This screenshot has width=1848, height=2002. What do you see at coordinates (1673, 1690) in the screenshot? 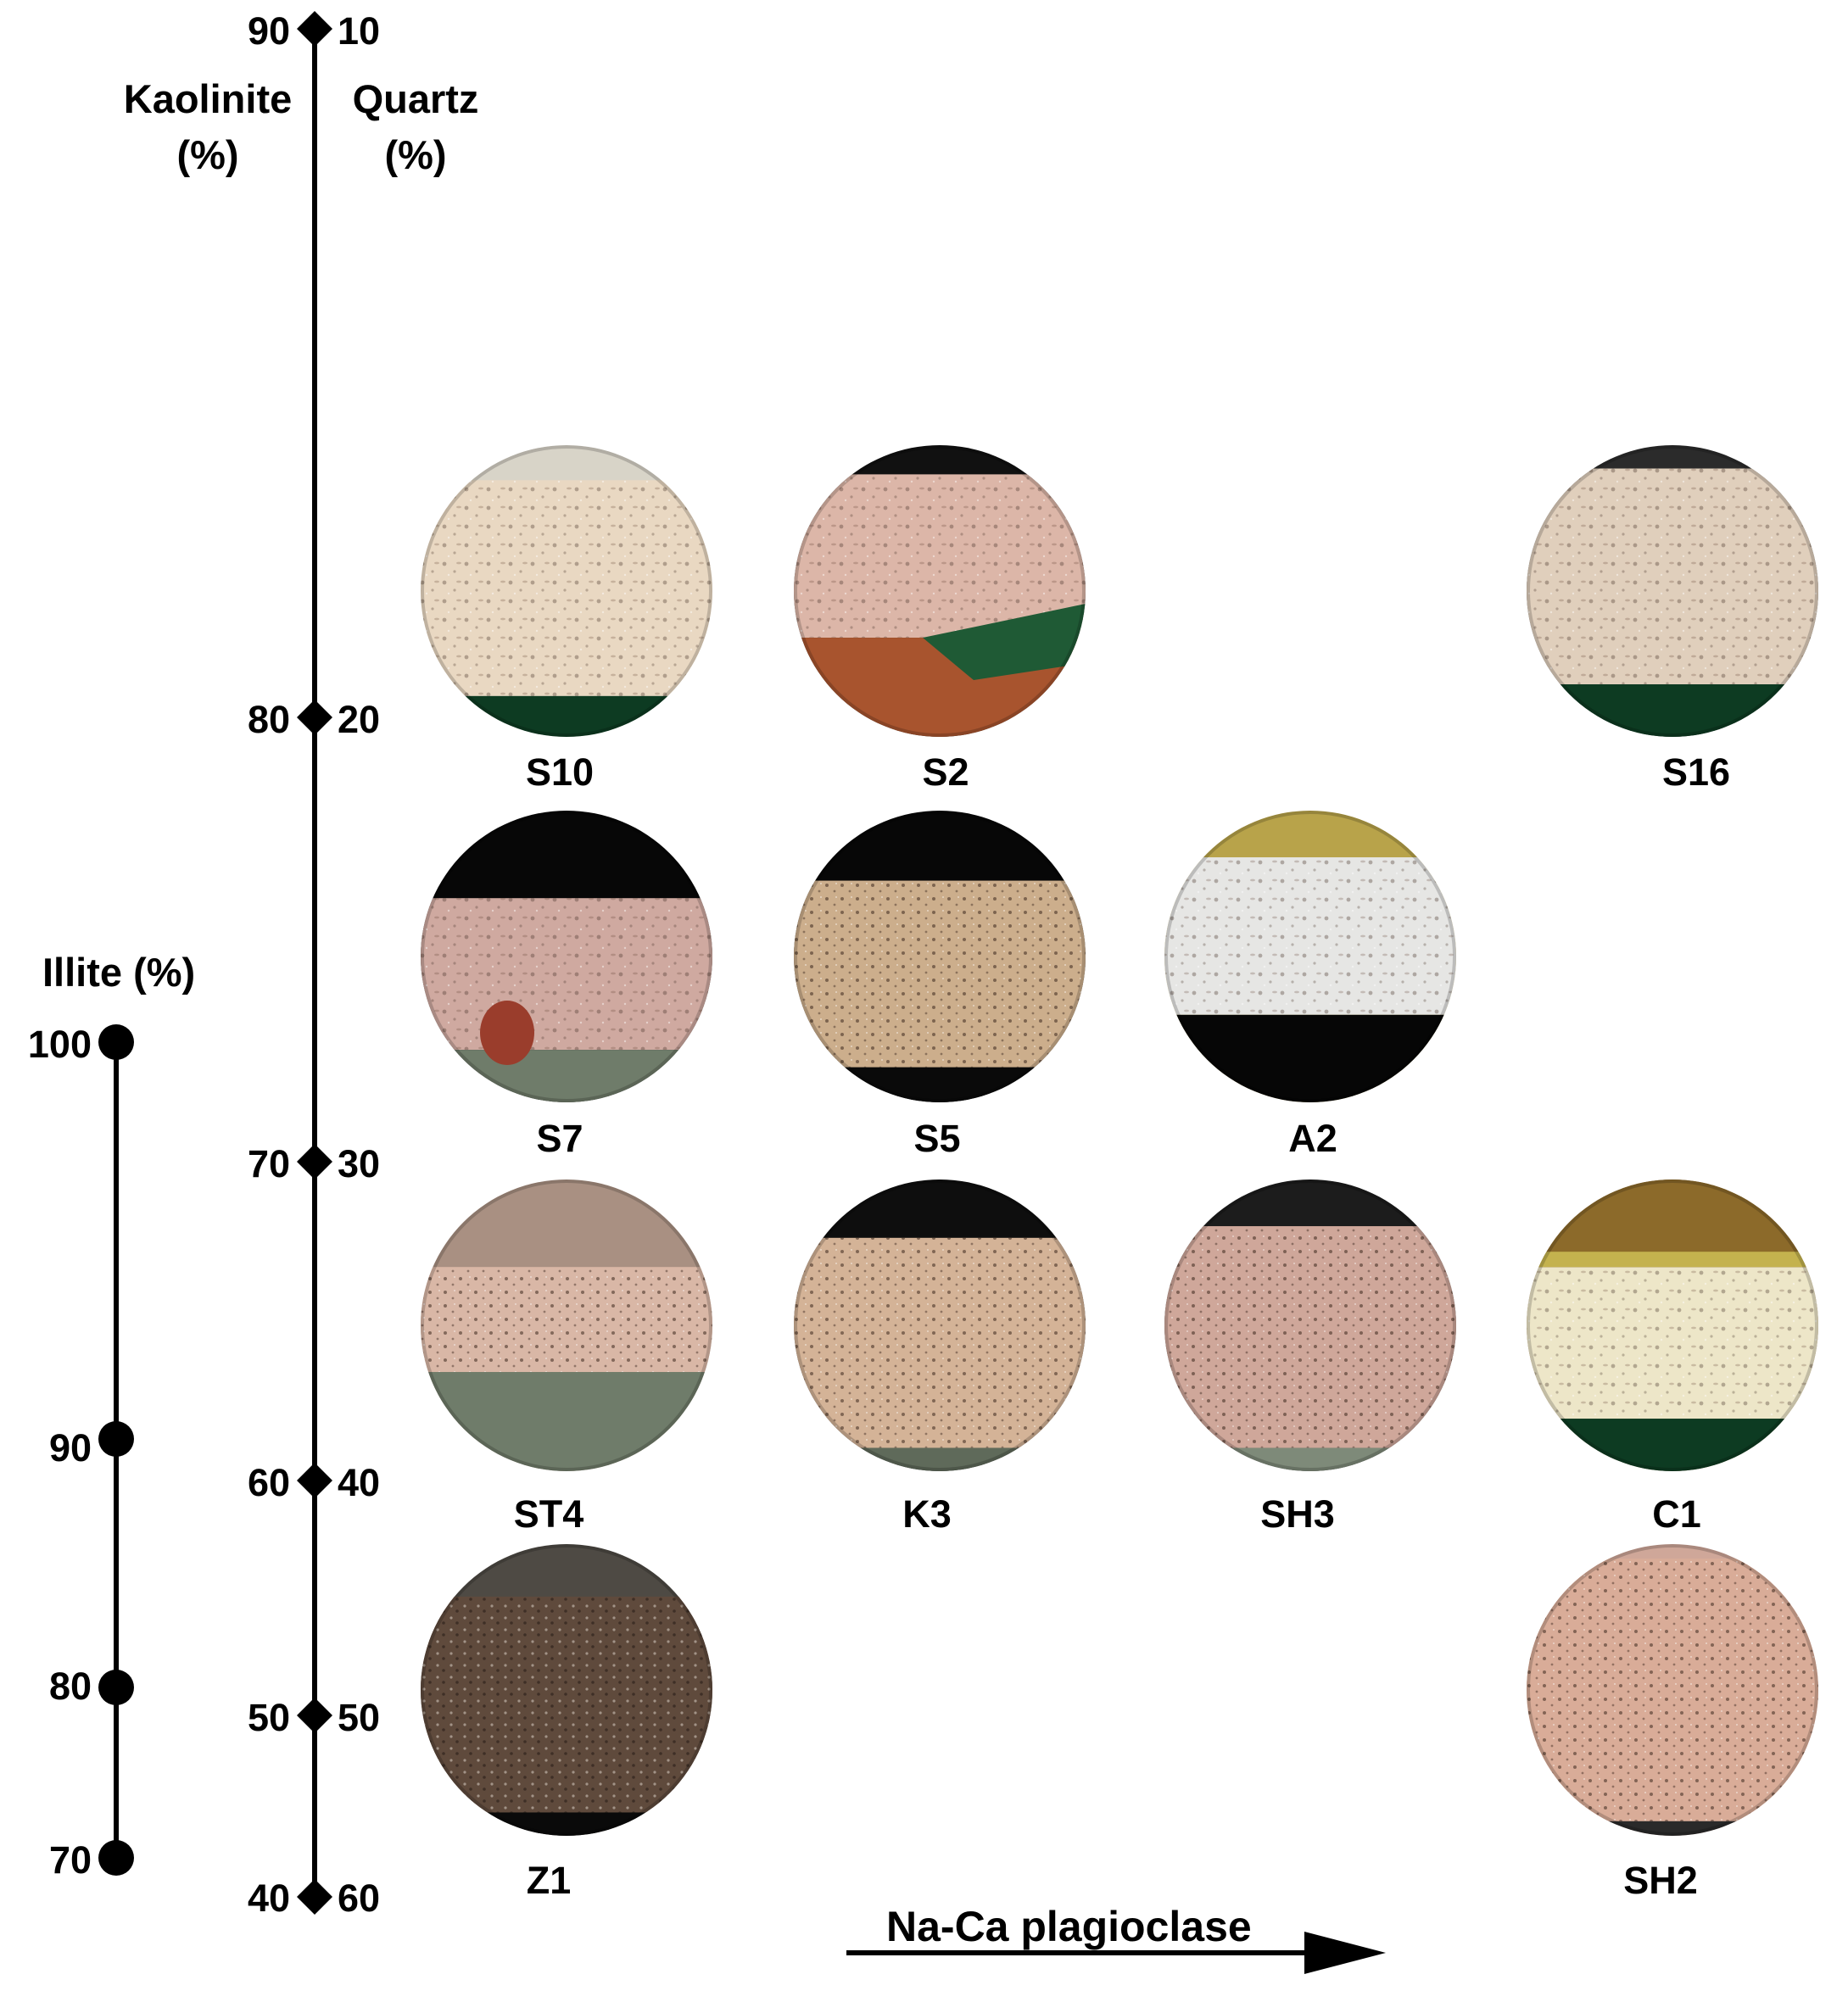
I see `sample-micrograph-sh2` at bounding box center [1673, 1690].